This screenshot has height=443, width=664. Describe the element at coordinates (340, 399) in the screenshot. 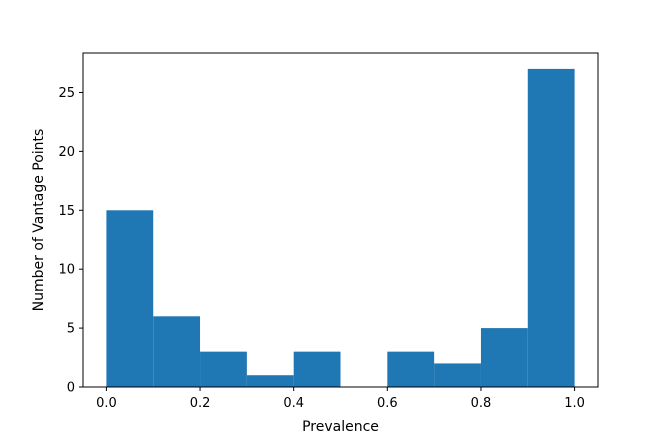

I see `x-ticks-group: 0.0 0.2 0.4 0.6 0.8 1.0` at that location.